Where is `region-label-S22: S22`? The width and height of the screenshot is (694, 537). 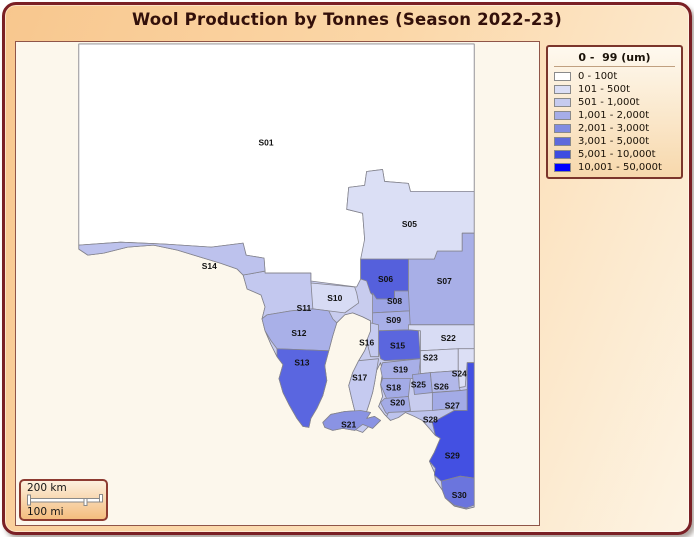 region-label-S22: S22 is located at coordinates (448, 338).